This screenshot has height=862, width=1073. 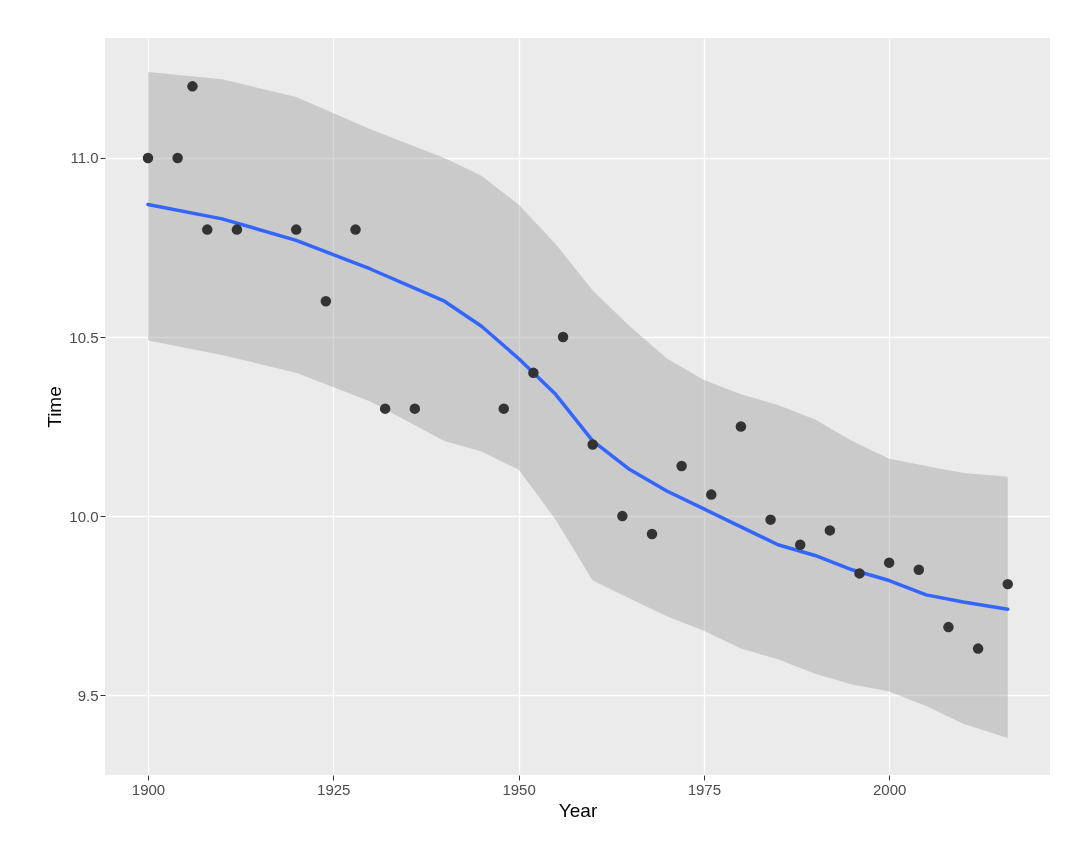 I want to click on x-tick-label: 1900, so click(x=148, y=789).